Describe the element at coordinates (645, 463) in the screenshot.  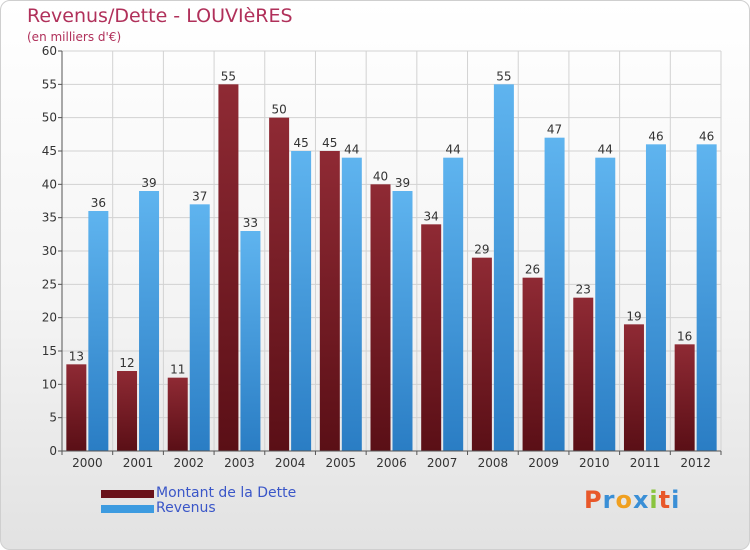
I see `x-tick-label-2011: 2011` at that location.